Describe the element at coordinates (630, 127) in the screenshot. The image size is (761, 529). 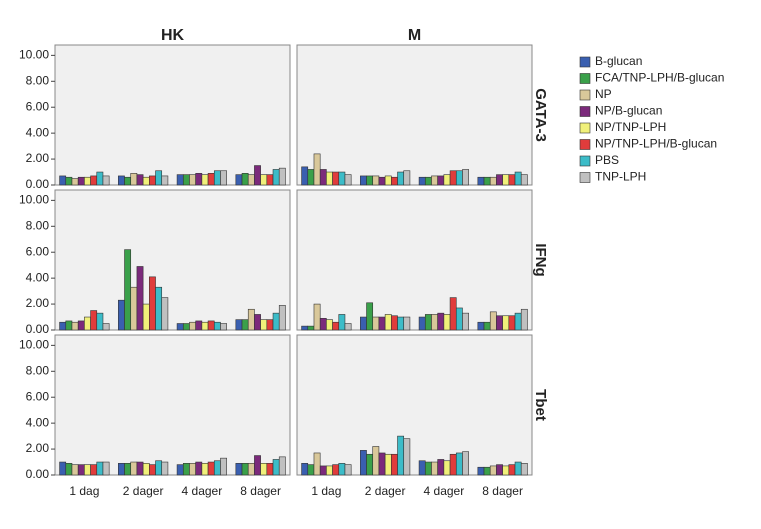
I see `legend-label: NP/TNP-LPH` at that location.